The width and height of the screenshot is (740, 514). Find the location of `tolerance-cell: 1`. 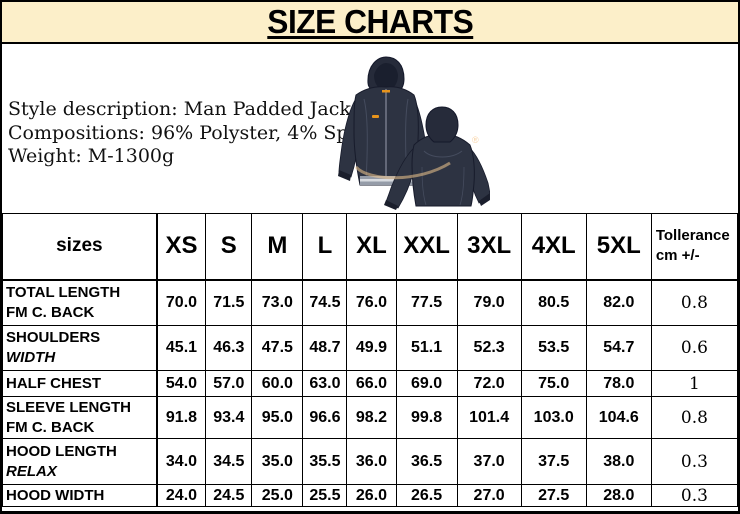

tolerance-cell: 1 is located at coordinates (694, 383).